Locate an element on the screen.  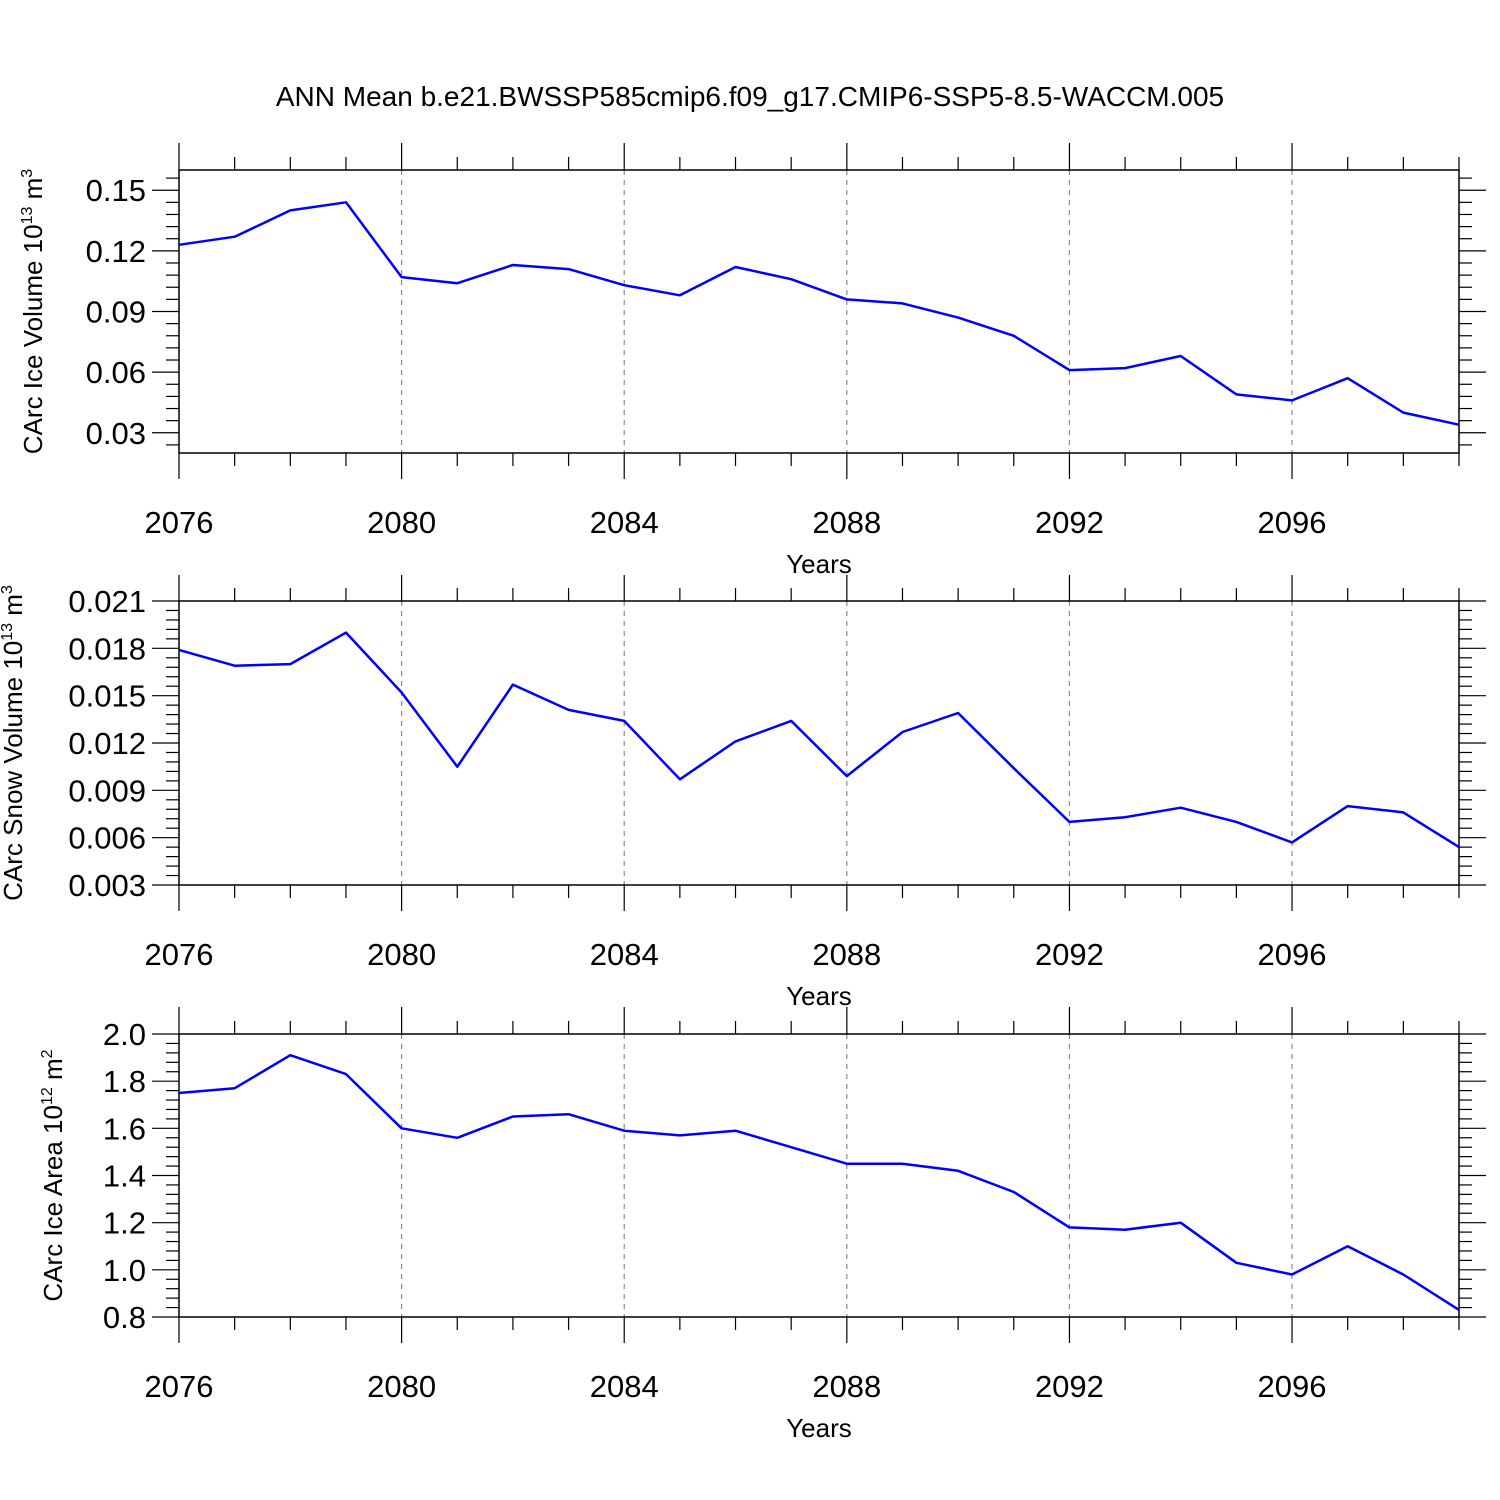
y-tick-label: 0.09 is located at coordinates (116, 312).